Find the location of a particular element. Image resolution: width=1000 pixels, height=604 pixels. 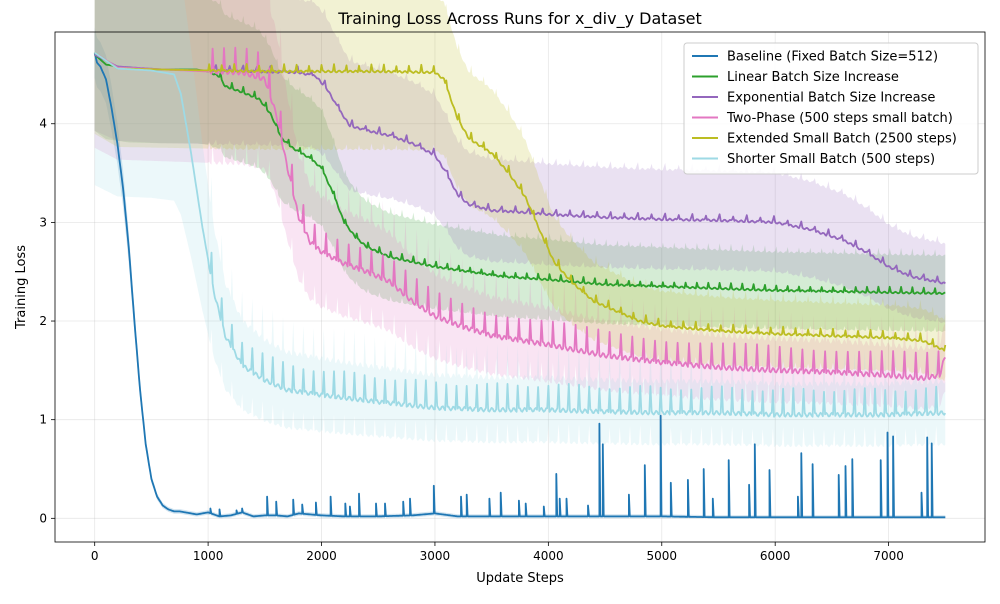

legend-label: Shorter Small Batch (500 steps) is located at coordinates (831, 159).